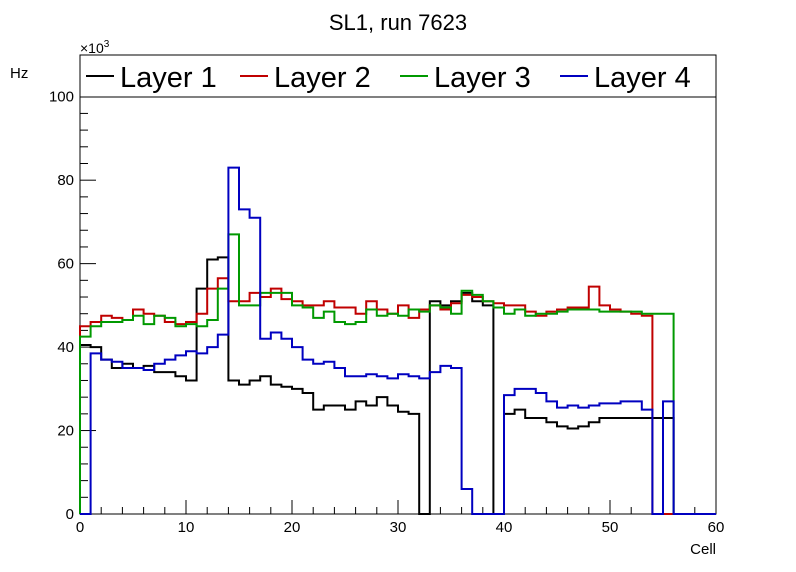 The image size is (796, 572). What do you see at coordinates (610, 527) in the screenshot?
I see `x-tick-label: 50` at bounding box center [610, 527].